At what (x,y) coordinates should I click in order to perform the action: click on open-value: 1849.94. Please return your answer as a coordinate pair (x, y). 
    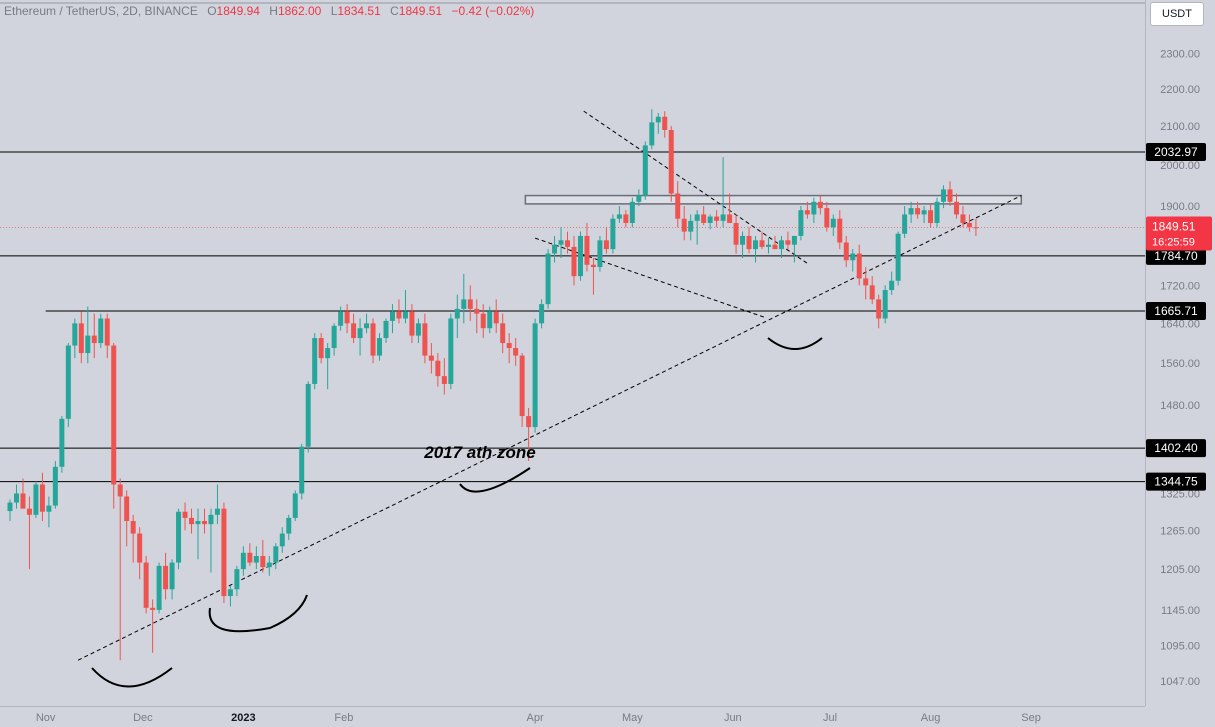
    Looking at the image, I should click on (238, 11).